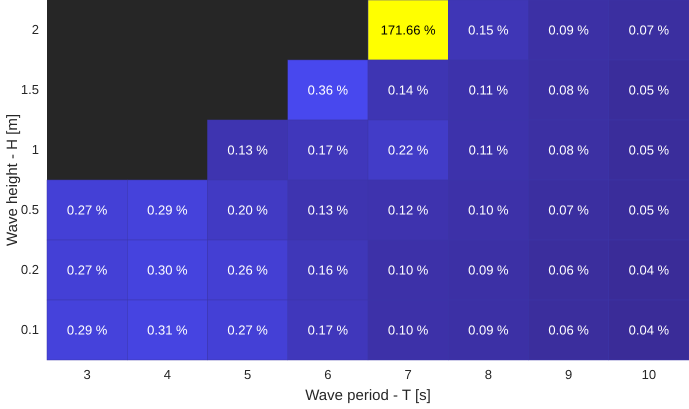 The height and width of the screenshot is (409, 689). Describe the element at coordinates (167, 374) in the screenshot. I see `x-tick-label: 4` at that location.